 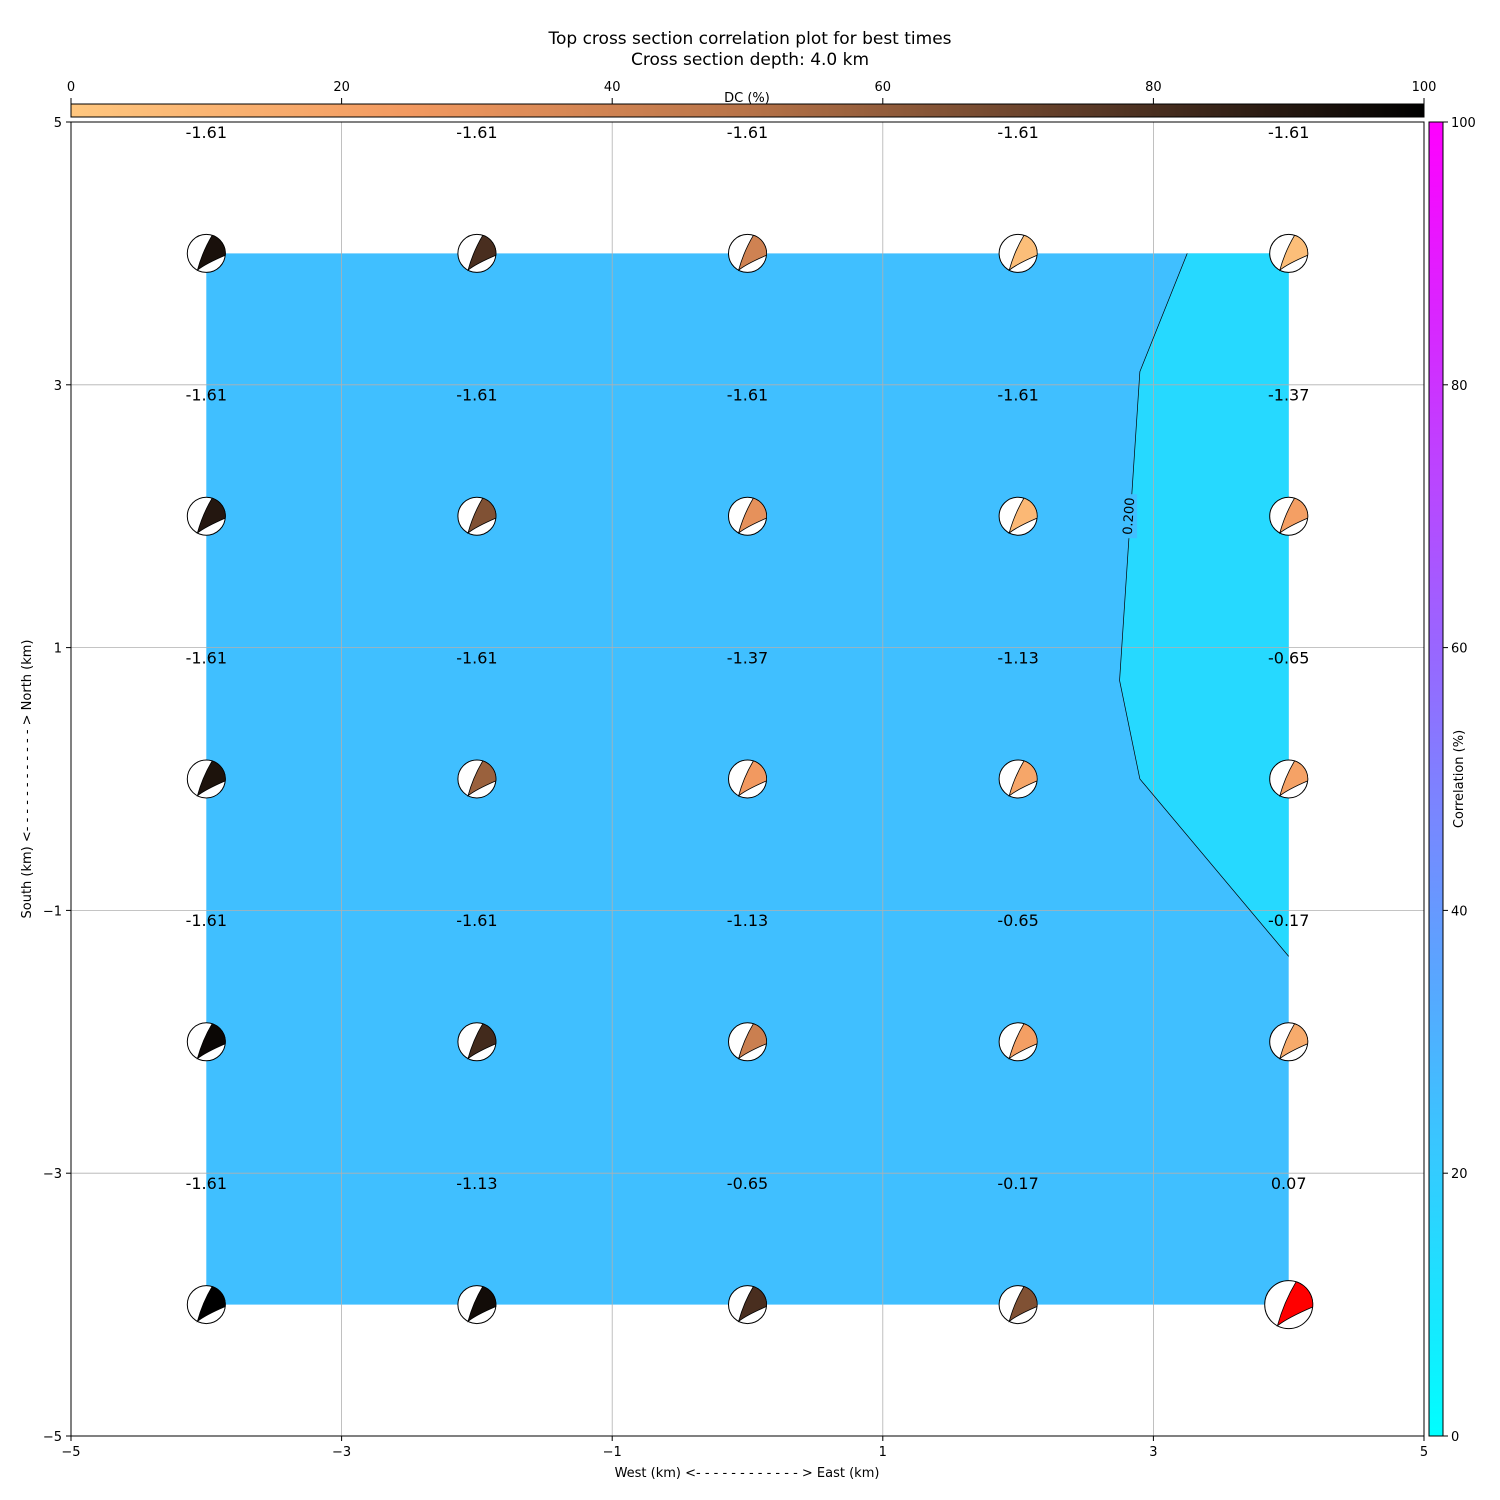 What do you see at coordinates (1459, 649) in the screenshot?
I see `correlation-tick-label: 60` at bounding box center [1459, 649].